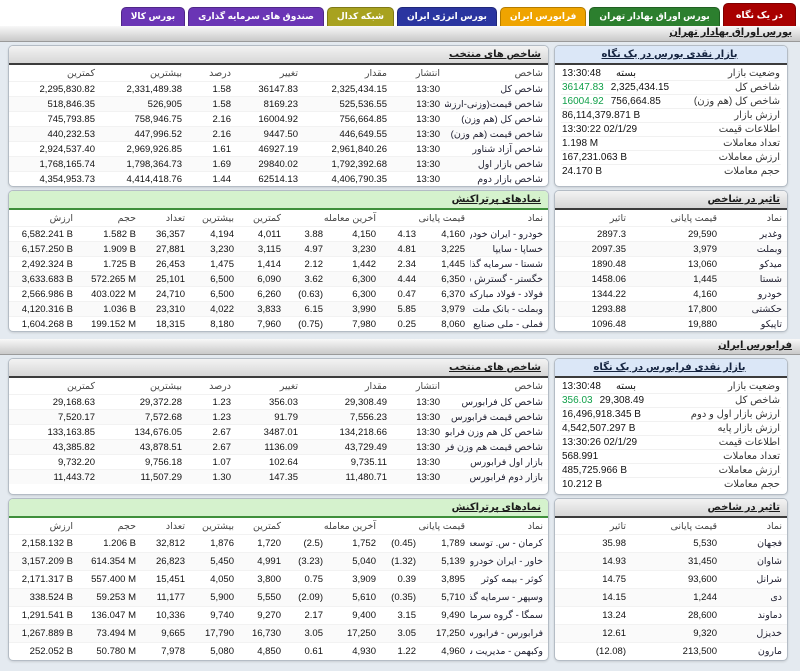  I want to click on tab-ifb: فرابورس ایران, so click(543, 16).